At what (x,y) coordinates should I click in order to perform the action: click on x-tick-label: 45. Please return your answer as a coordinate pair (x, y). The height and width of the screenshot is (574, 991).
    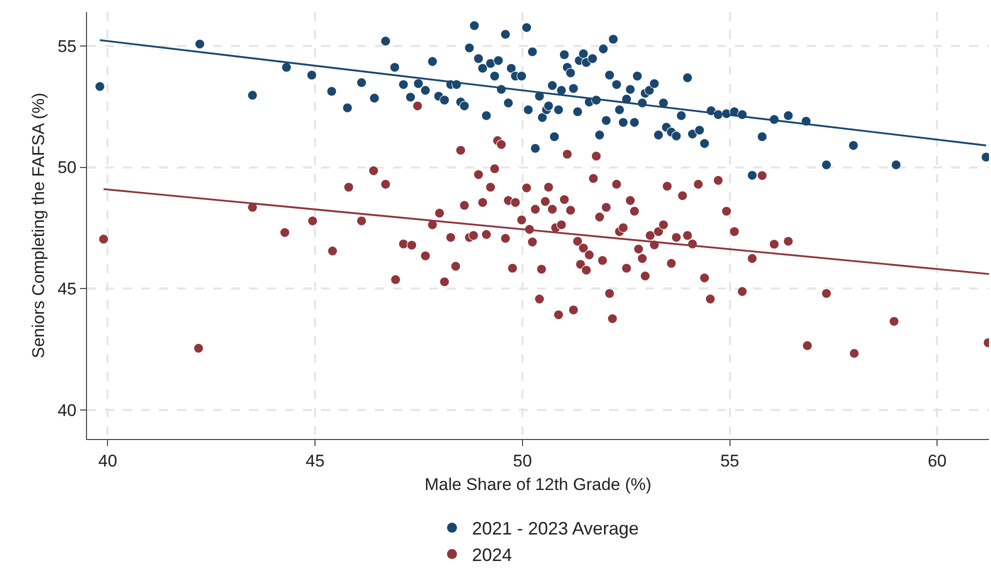
    Looking at the image, I should click on (315, 461).